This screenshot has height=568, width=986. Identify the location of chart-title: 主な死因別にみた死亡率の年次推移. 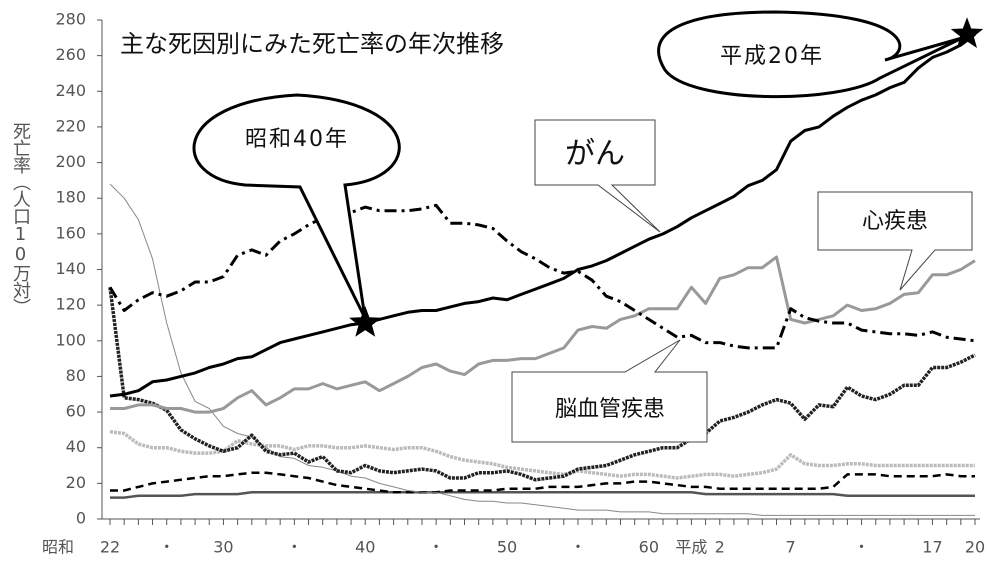
(312, 44).